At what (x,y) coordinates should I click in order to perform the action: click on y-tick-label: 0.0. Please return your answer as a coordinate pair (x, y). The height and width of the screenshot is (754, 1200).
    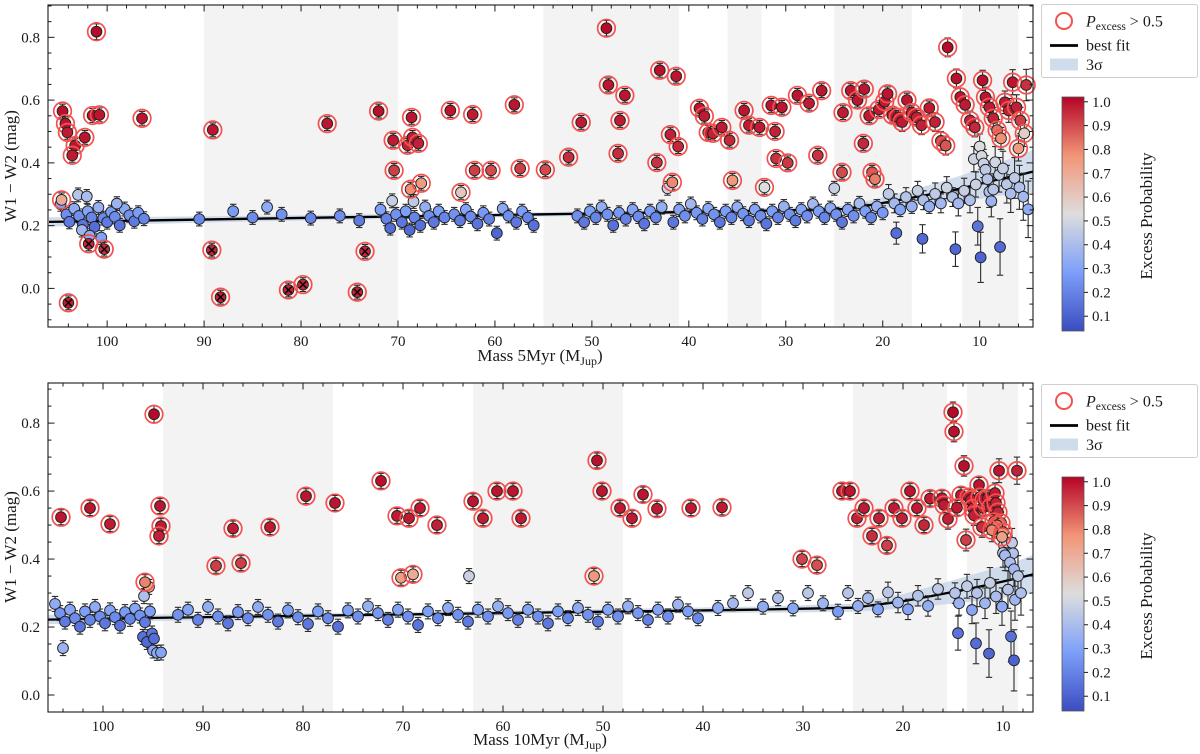
    Looking at the image, I should click on (30, 289).